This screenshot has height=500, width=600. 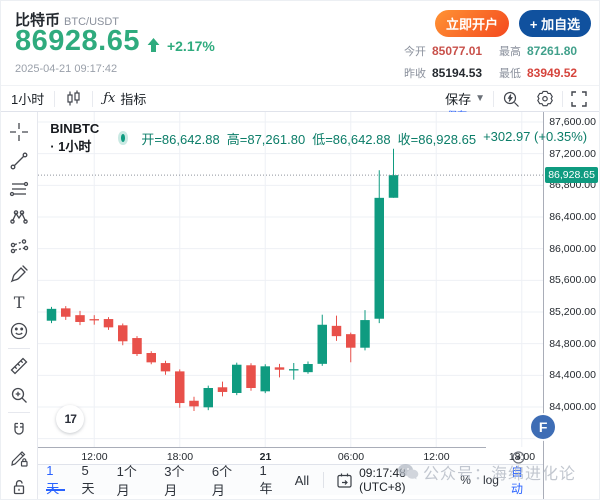 What do you see at coordinates (572, 217) in the screenshot?
I see `price-axis-label: 86,400.00` at bounding box center [572, 217].